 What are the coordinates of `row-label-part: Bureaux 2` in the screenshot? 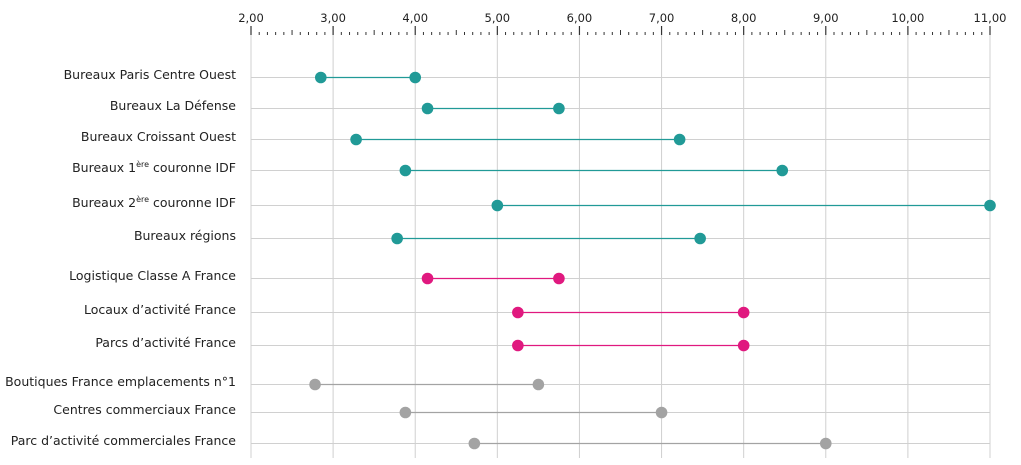 It's located at (104, 202).